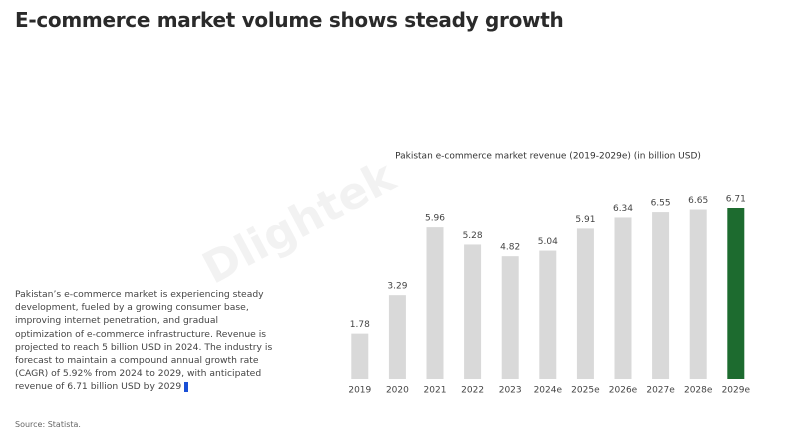 This screenshot has width=793, height=438. I want to click on x-tick-label: 2023, so click(510, 391).